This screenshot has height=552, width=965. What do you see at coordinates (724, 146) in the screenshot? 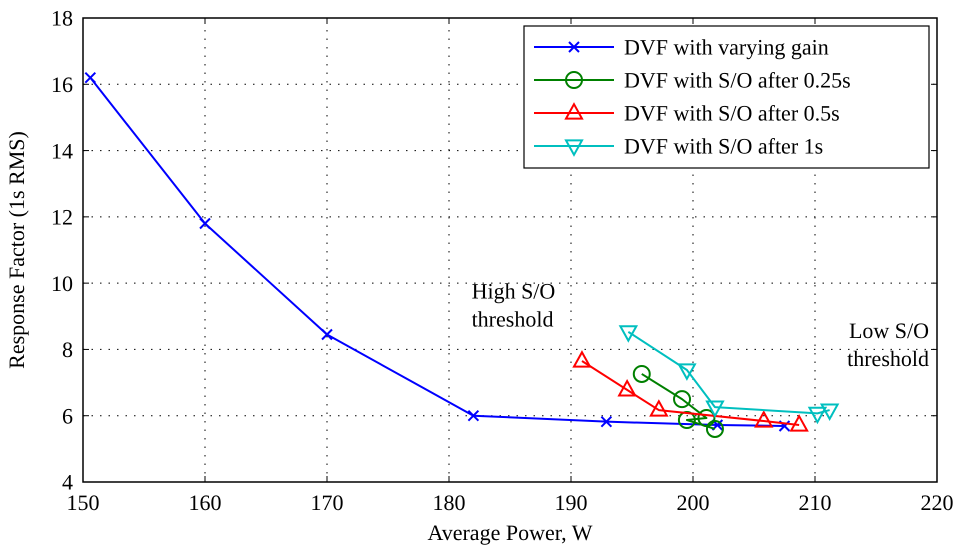
I see `legend-label: DVF with S/O after 1s` at bounding box center [724, 146].